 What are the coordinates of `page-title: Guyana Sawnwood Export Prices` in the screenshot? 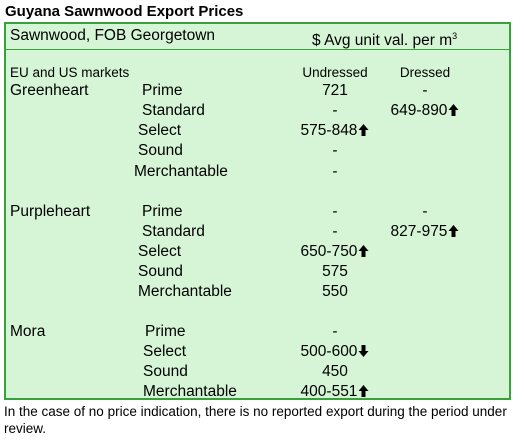 It's located at (124, 11).